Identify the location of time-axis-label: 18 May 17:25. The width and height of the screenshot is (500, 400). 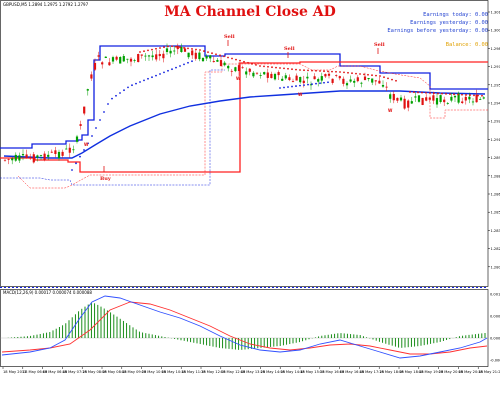
(371, 372).